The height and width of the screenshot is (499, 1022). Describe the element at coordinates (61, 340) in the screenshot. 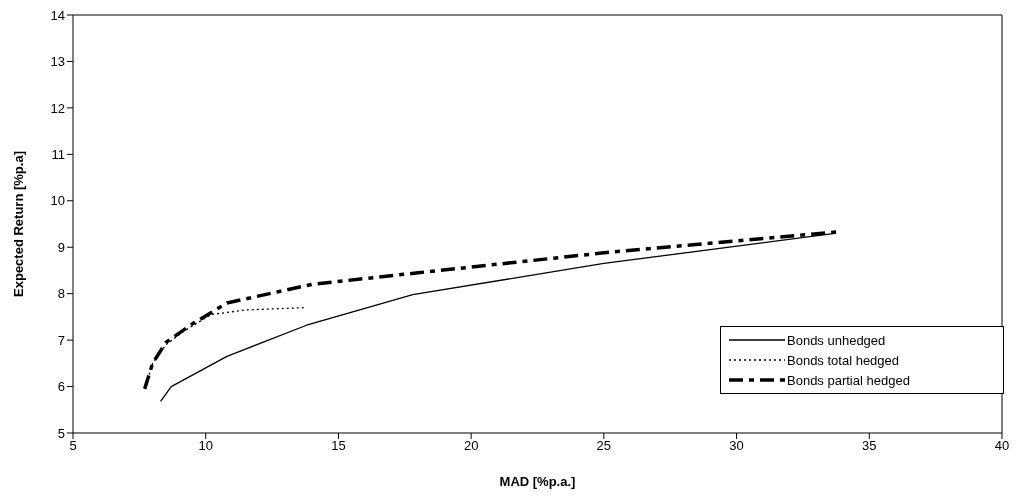

I see `y-tick-label: 7` at that location.